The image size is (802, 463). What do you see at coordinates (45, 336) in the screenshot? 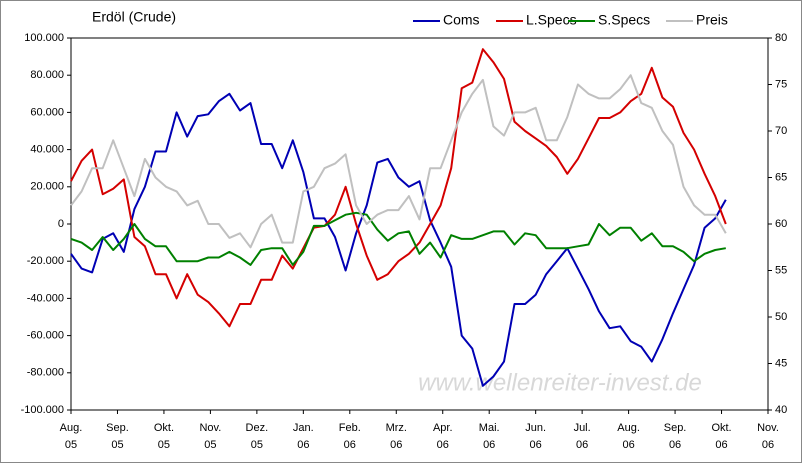
I see `y-tick-label: -60.000` at bounding box center [45, 336].